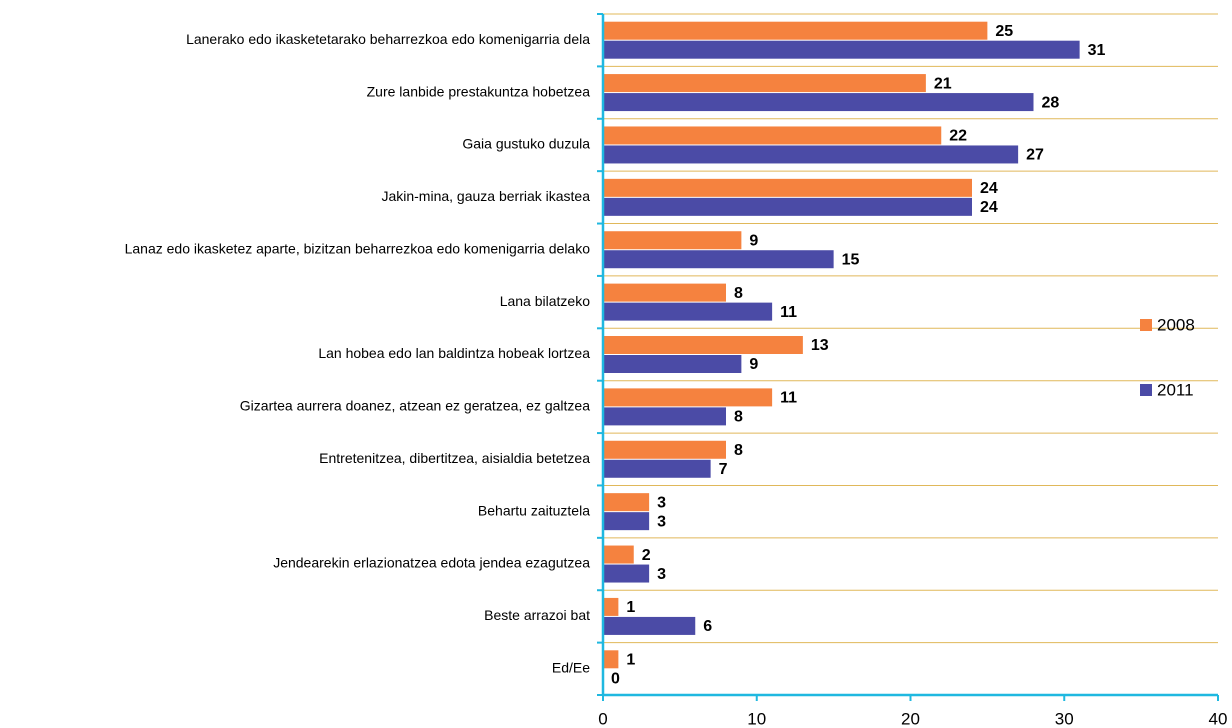  Describe the element at coordinates (602, 718) in the screenshot. I see `x-tick-label: 0` at that location.